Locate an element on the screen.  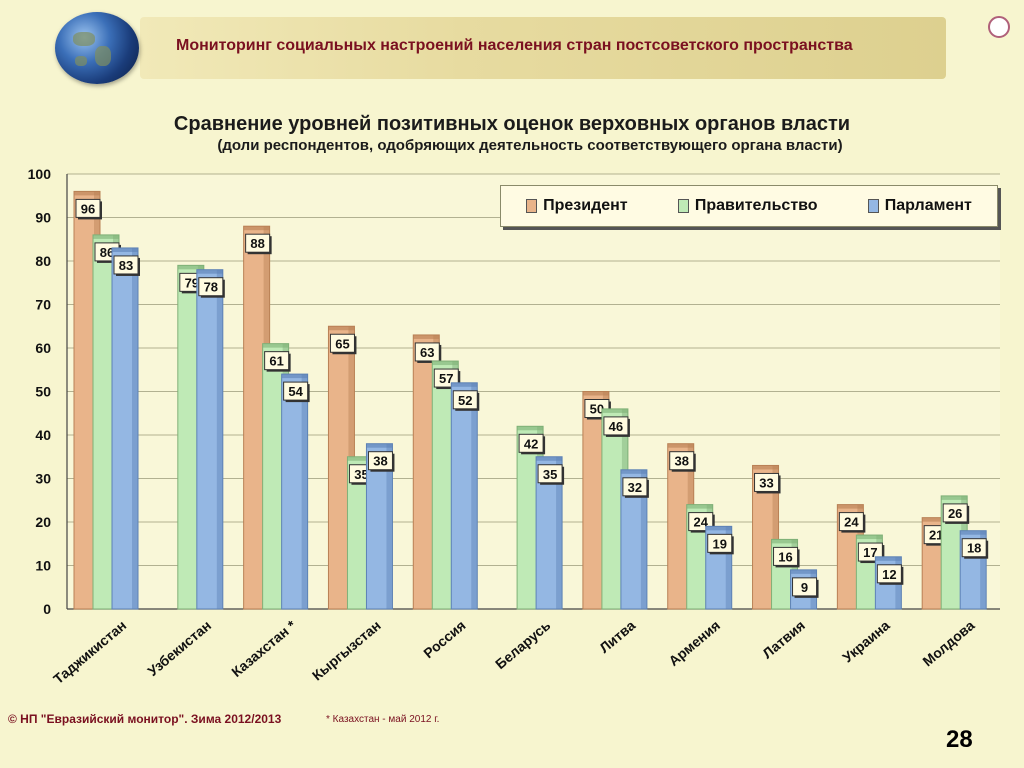
x-tick-label: Молдова is located at coordinates (948, 643).